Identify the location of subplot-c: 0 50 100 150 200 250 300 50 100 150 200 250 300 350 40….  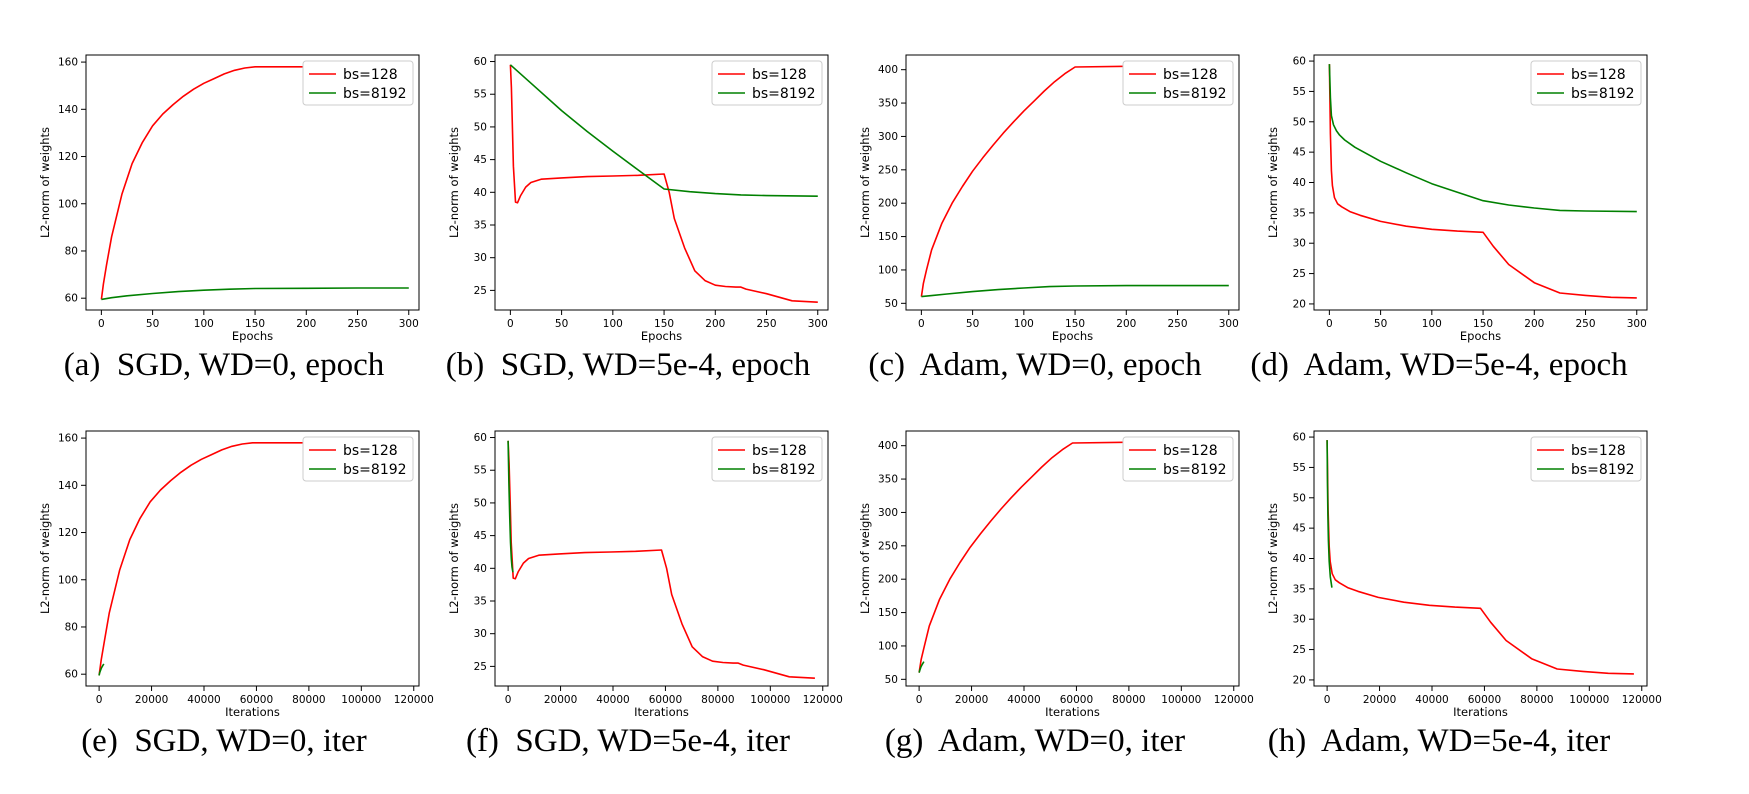
(1049, 218).